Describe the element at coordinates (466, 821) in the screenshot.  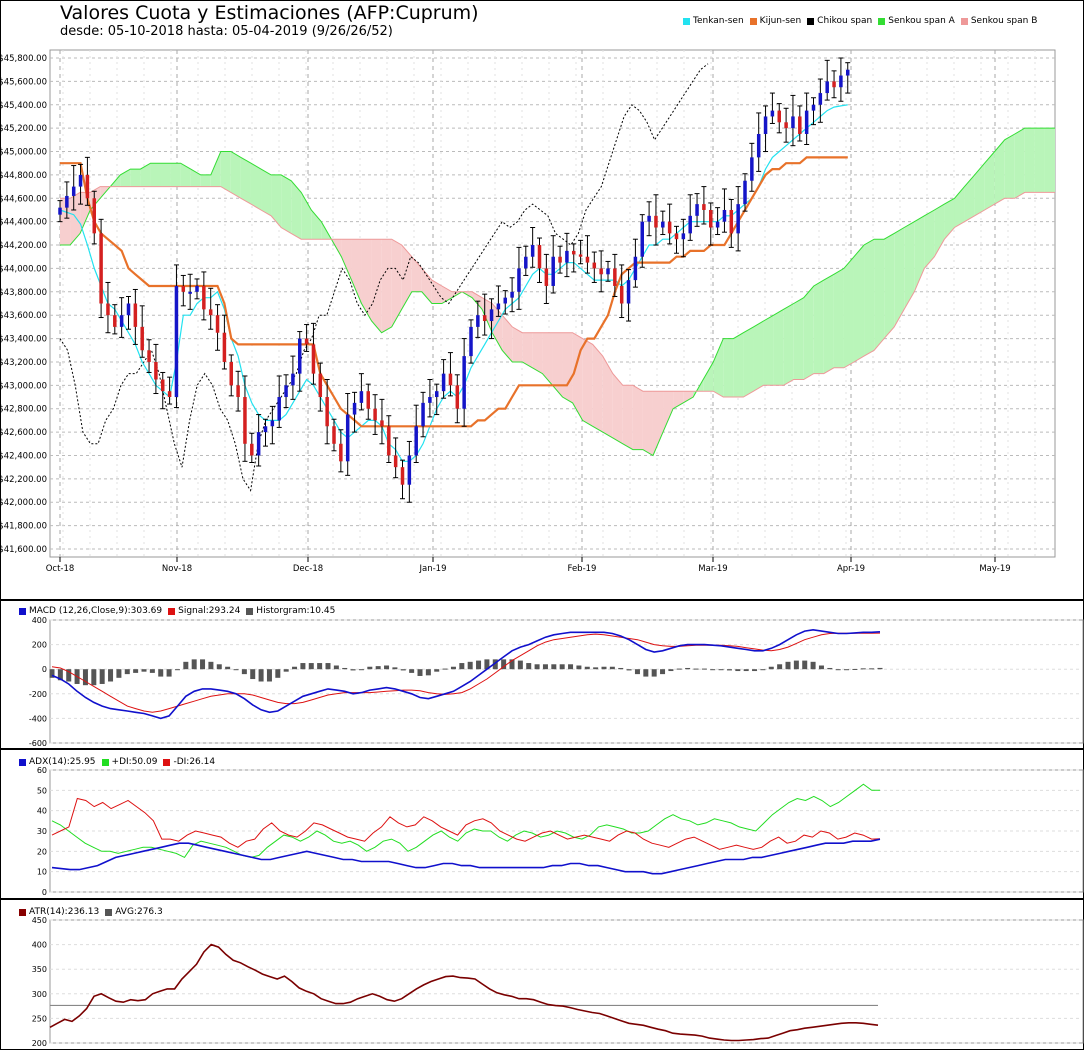
I see `plus-di-line` at that location.